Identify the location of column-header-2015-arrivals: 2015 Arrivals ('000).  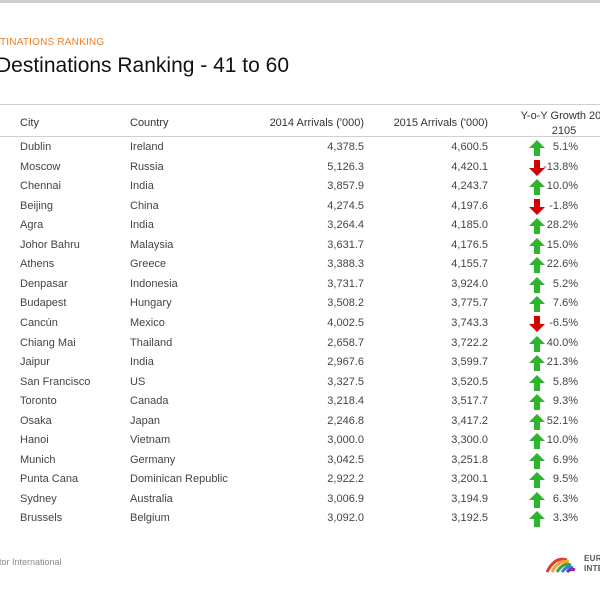
(440, 123).